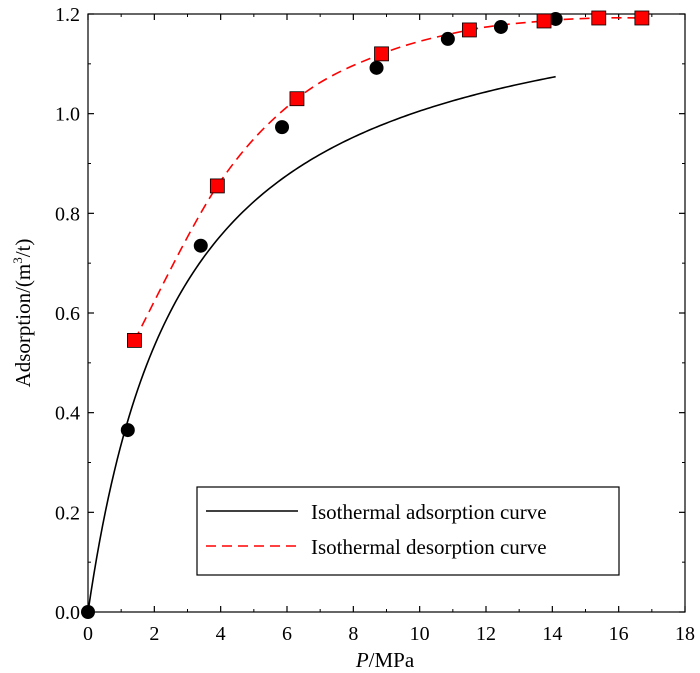 Image resolution: width=700 pixels, height=673 pixels. I want to click on x-axis-title-unit: /MPa, so click(392, 660).